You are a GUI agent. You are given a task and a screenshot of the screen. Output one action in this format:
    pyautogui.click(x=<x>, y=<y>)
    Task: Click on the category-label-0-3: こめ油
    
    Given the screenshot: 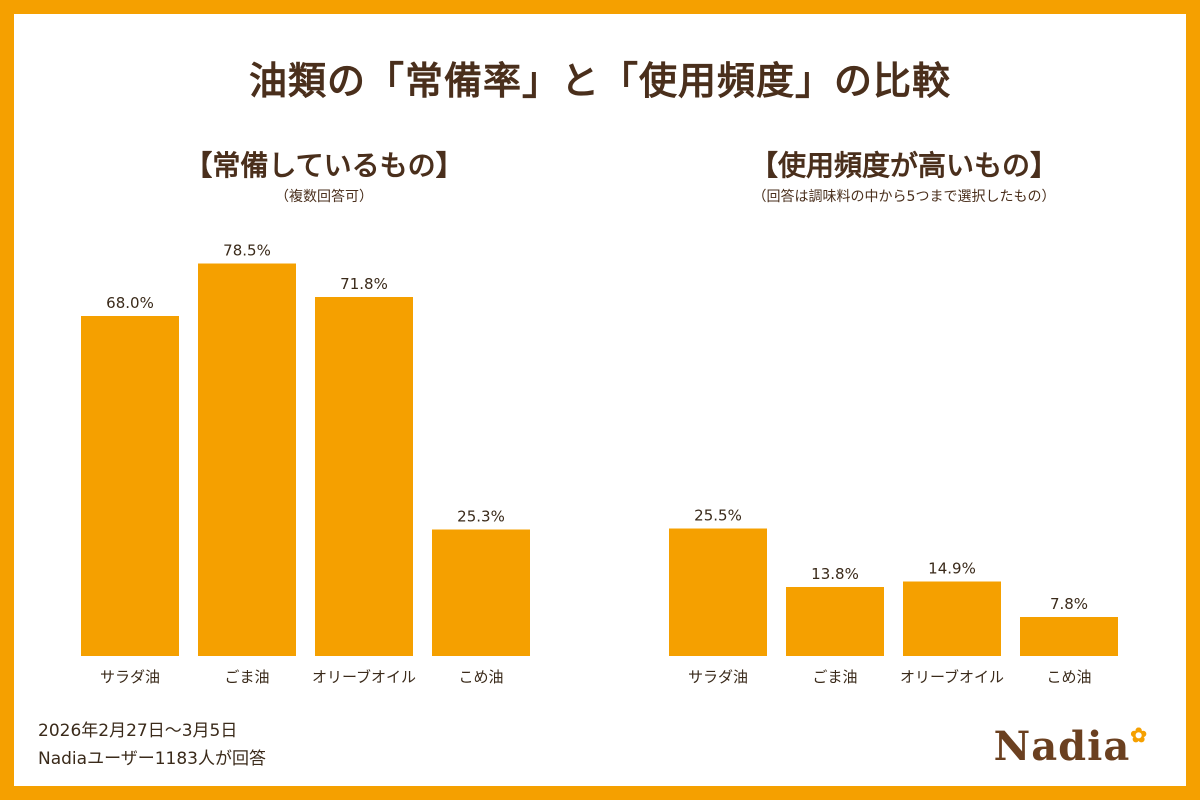 What is the action you would take?
    pyautogui.click(x=480, y=677)
    